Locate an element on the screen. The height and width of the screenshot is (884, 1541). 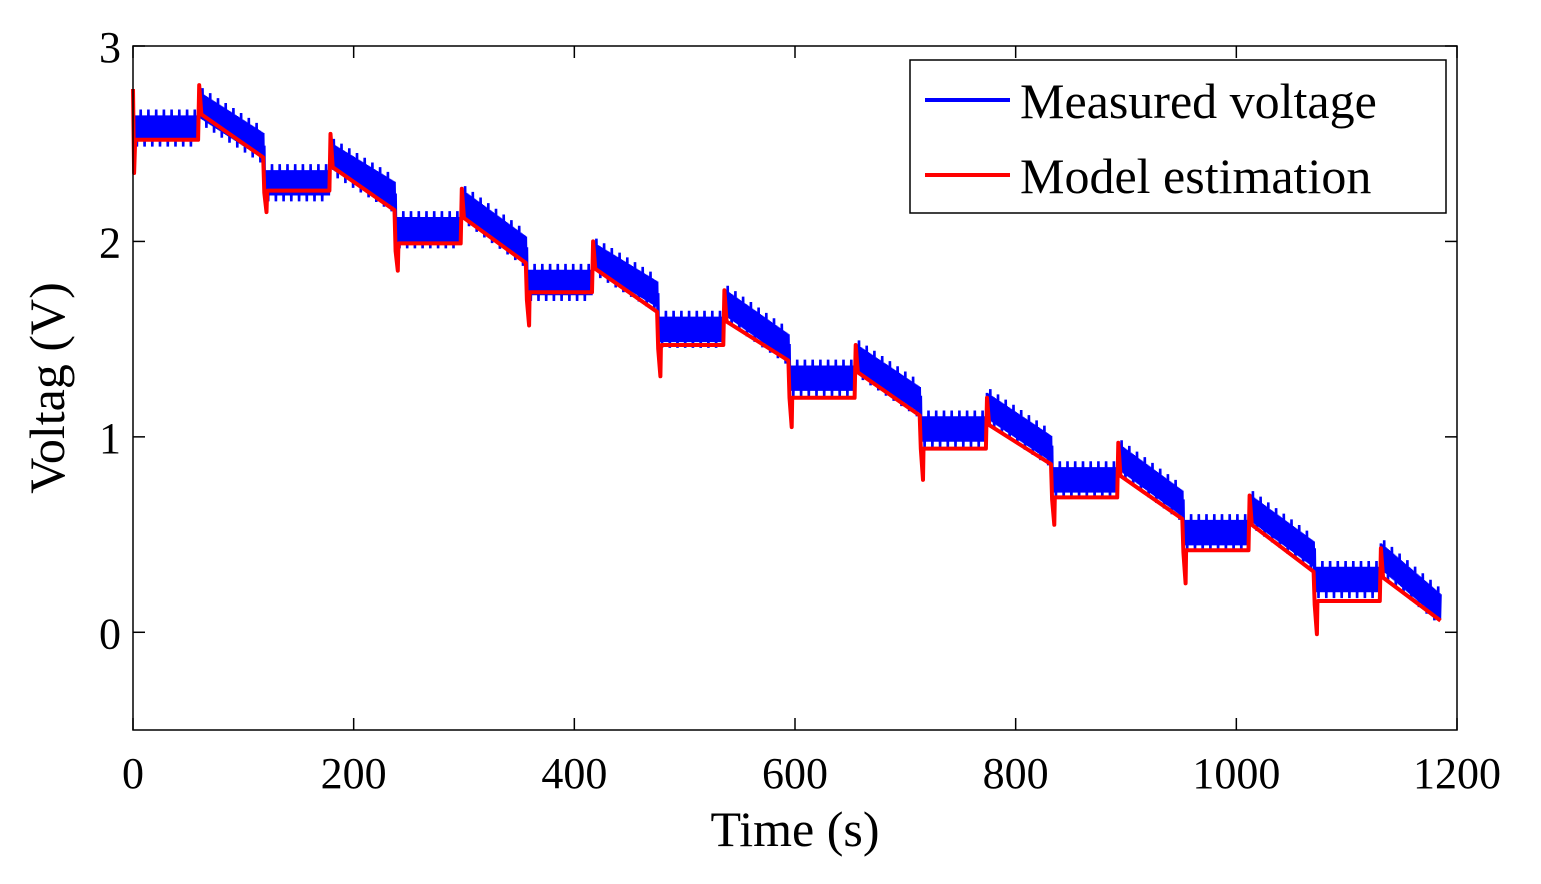
x-tick-label: 1000 is located at coordinates (1236, 773).